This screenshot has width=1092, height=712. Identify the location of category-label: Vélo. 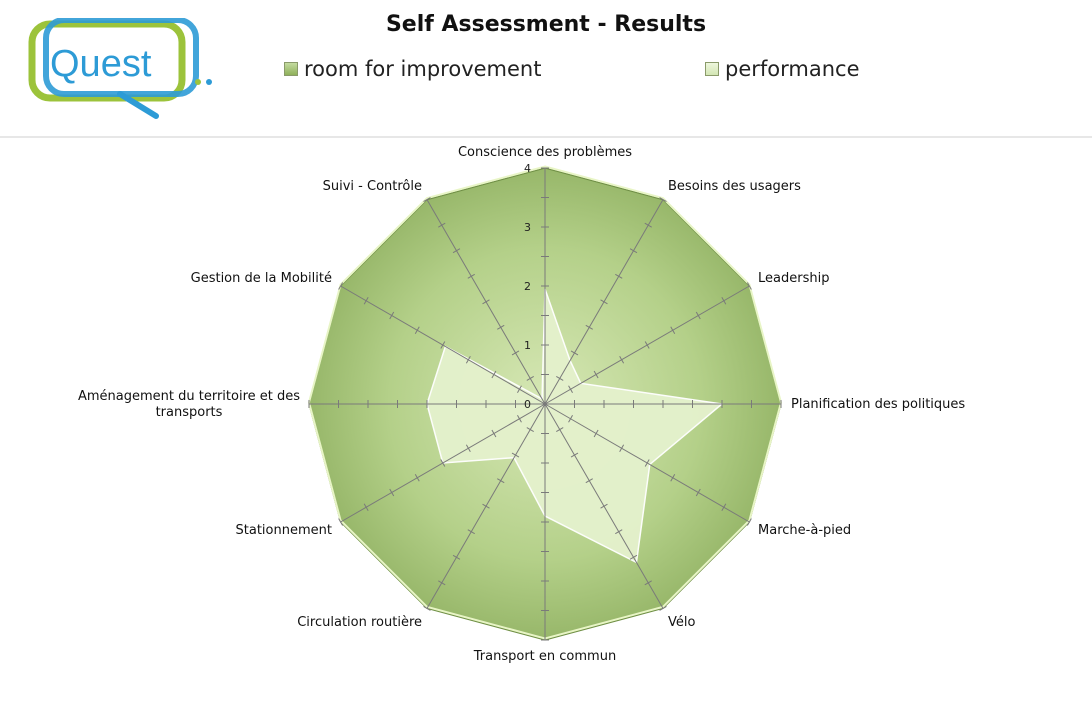
(681, 622).